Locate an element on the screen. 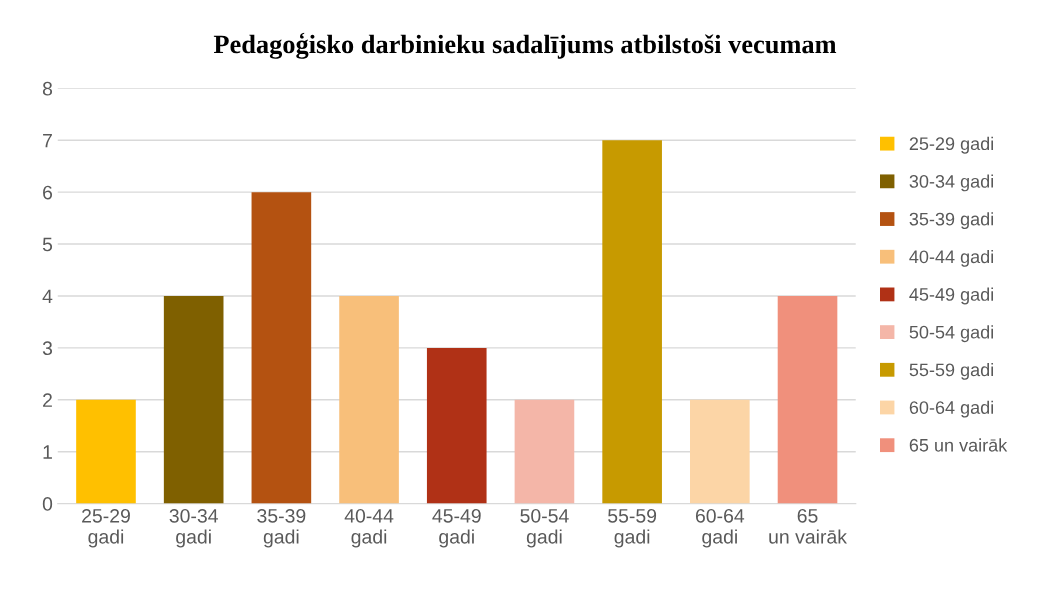  y-tick-label: 4 is located at coordinates (47, 296).